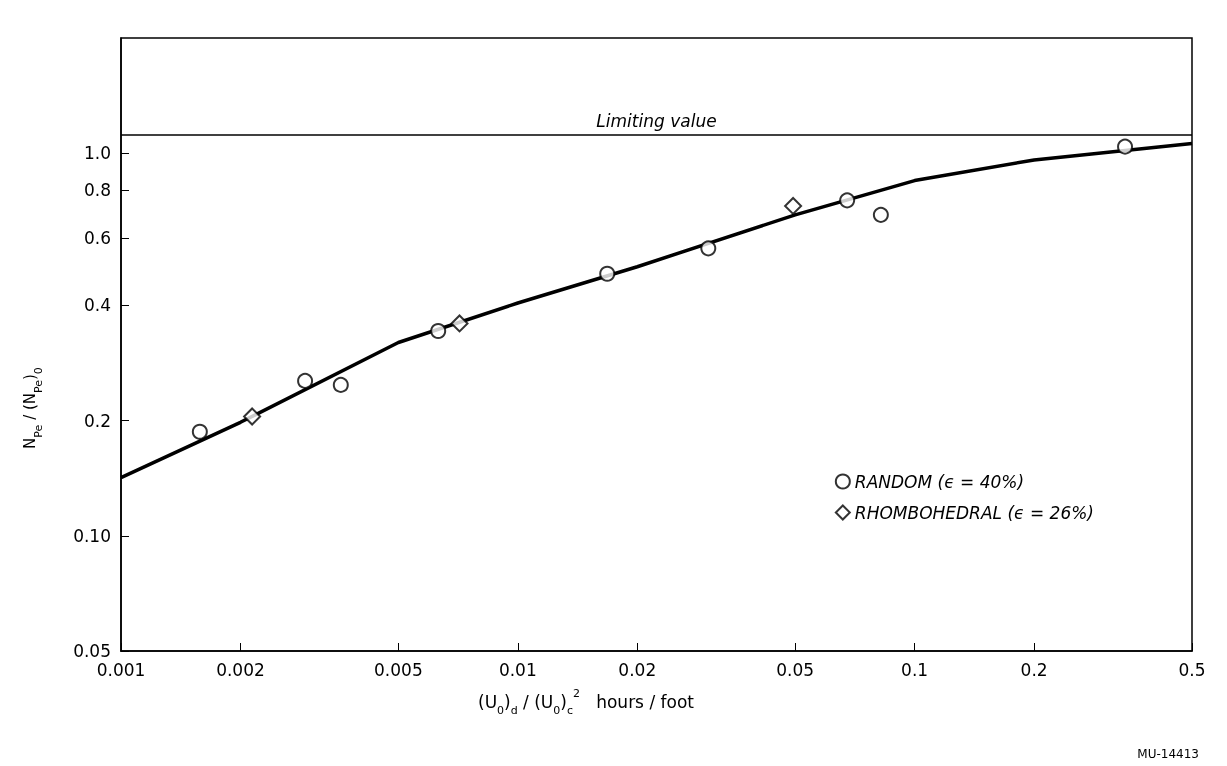  Describe the element at coordinates (915, 669) in the screenshot. I see `x-tick-label: 0.1` at that location.